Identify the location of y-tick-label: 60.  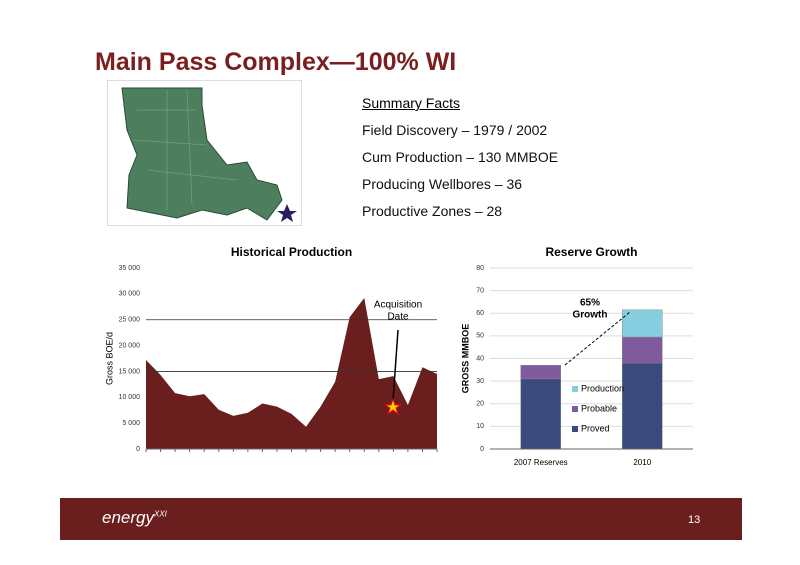
(480, 313).